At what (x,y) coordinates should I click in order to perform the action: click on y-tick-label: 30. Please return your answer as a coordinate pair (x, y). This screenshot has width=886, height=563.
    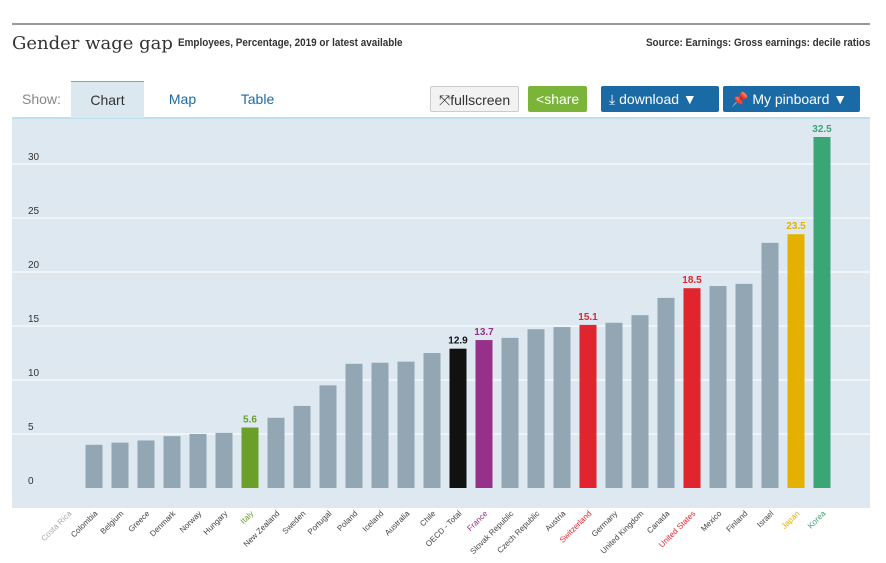
    Looking at the image, I should click on (34, 157).